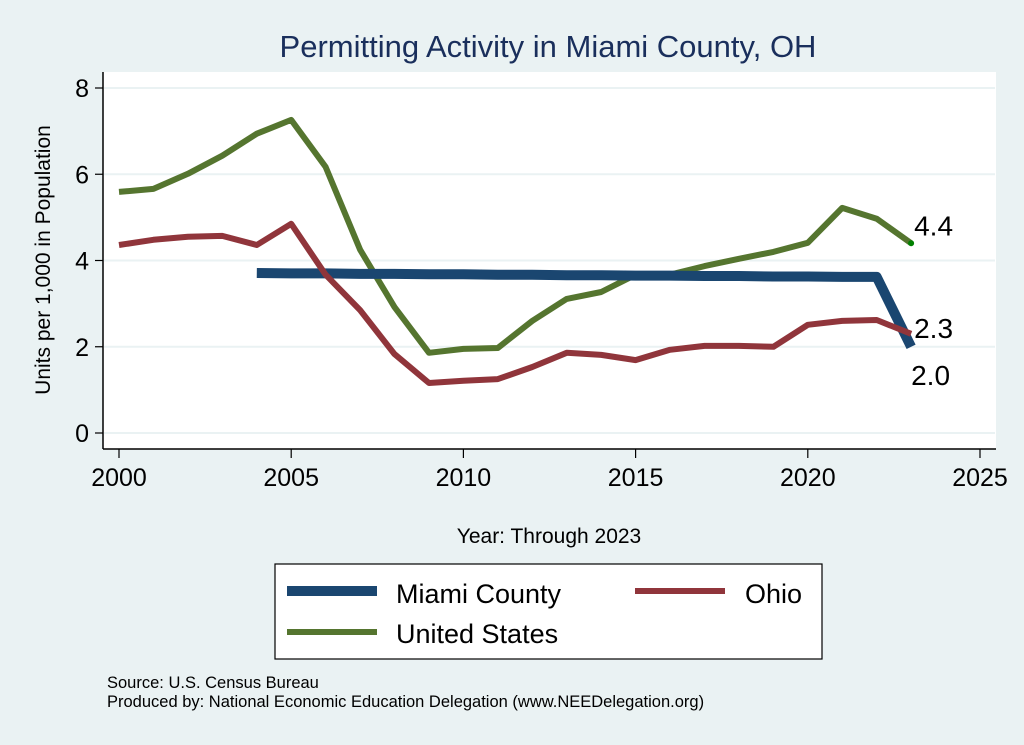 The width and height of the screenshot is (1024, 745). Describe the element at coordinates (930, 375) in the screenshot. I see `end-label-miami-county: 2.0` at that location.